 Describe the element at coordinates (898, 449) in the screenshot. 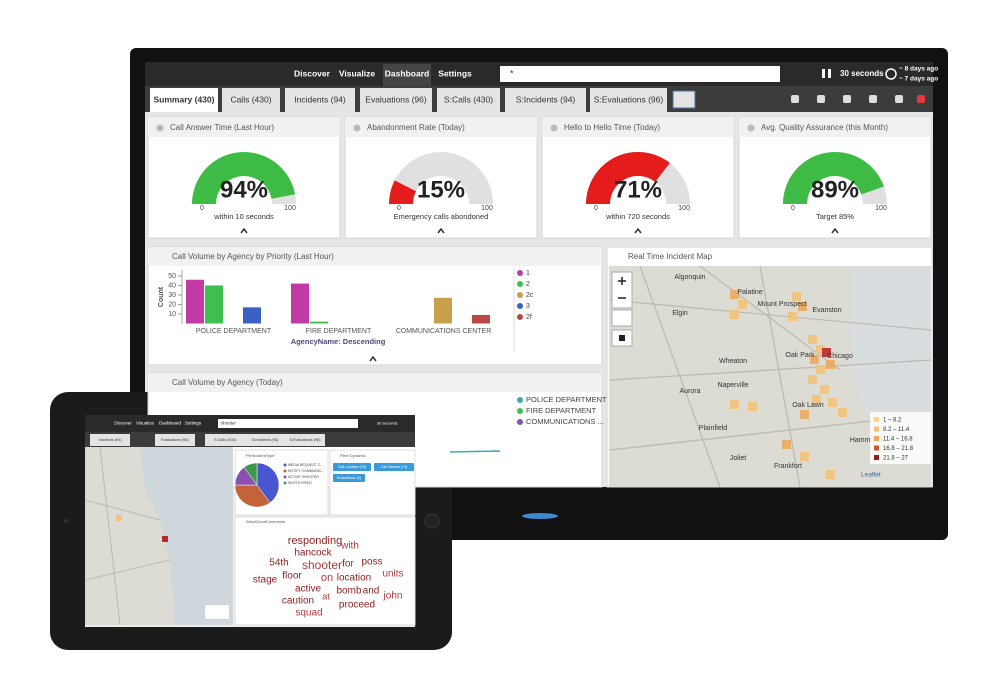

I see `legend-label: 16.8 – 21.8` at that location.